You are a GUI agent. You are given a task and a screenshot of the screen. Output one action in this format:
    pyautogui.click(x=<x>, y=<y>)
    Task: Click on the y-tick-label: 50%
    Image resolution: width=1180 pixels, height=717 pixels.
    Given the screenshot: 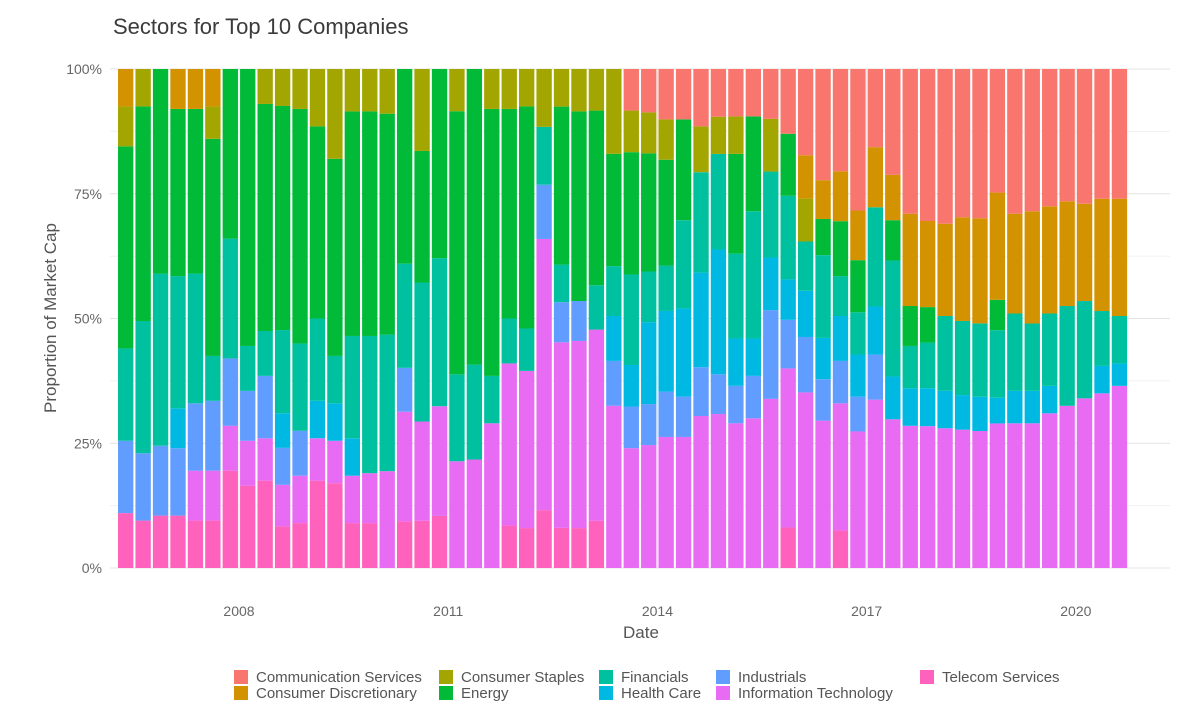 What is the action you would take?
    pyautogui.click(x=88, y=319)
    